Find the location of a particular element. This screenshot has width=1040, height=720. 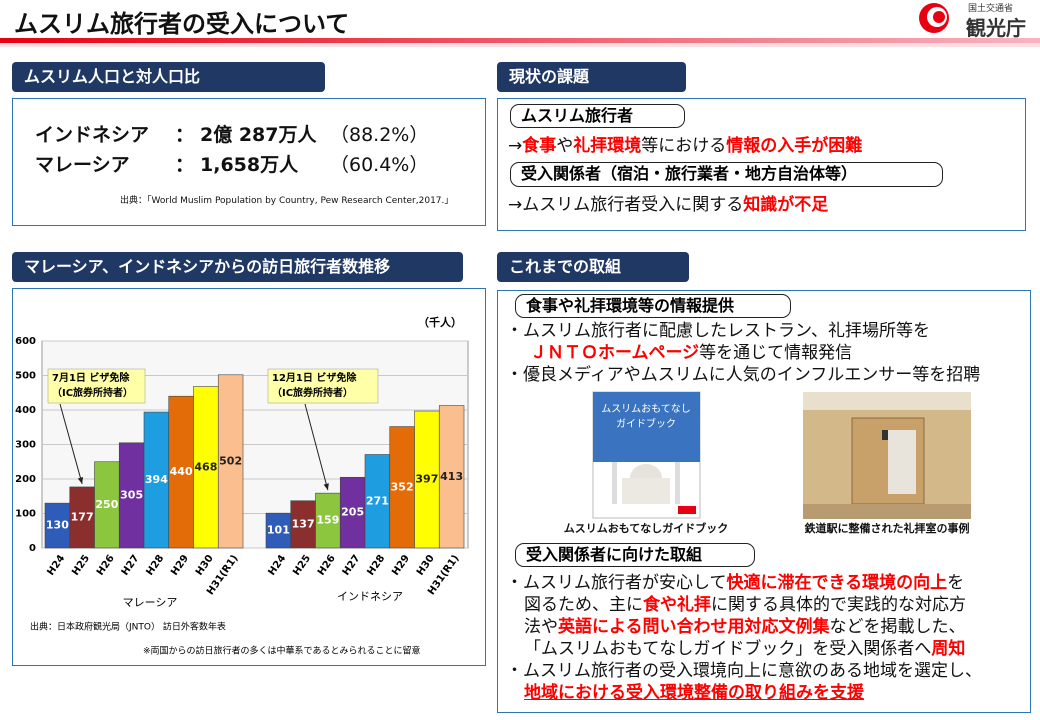

bullet-line: 地域における受入環境整備の取り組みを支援 is located at coordinates (694, 693).